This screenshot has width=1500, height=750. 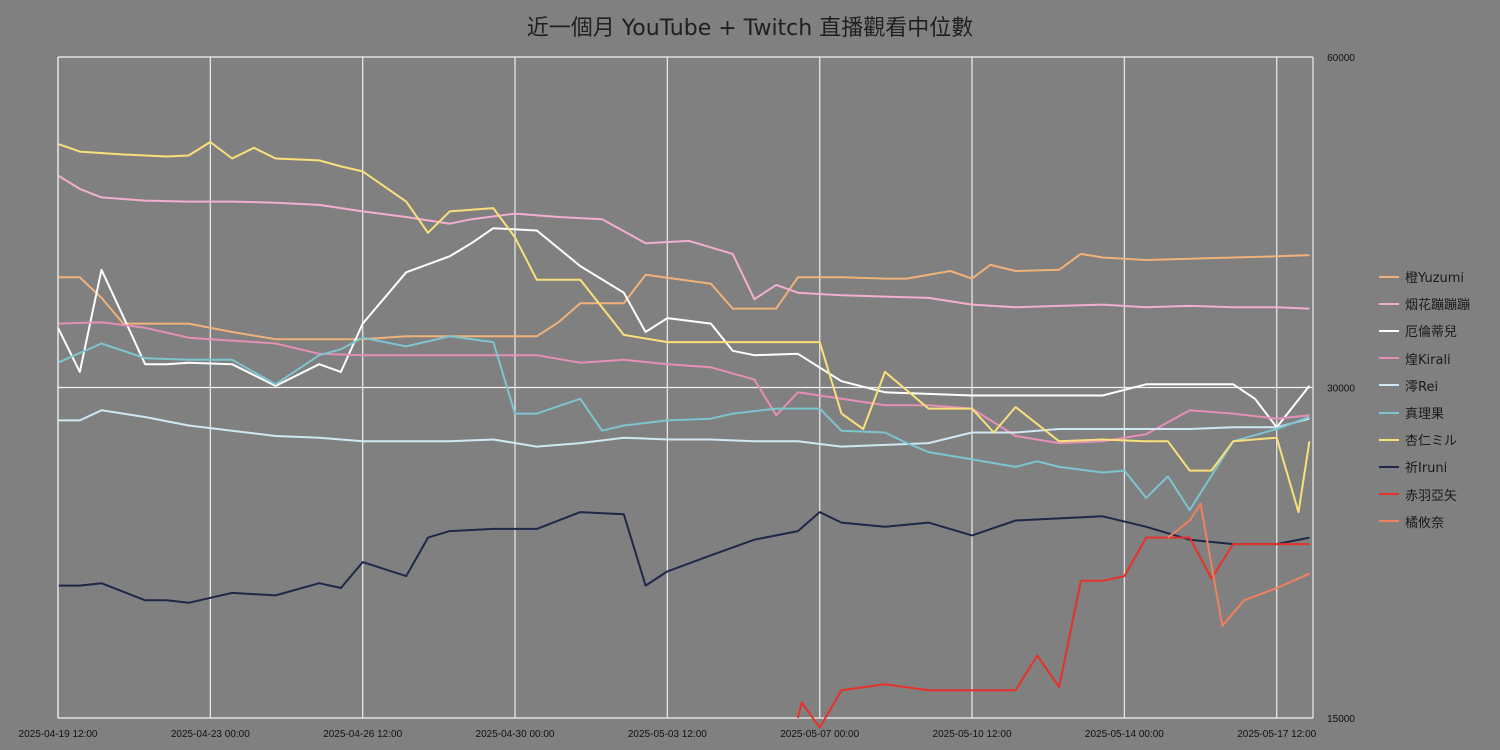 I want to click on legend-label: 真理果, so click(x=1425, y=415).